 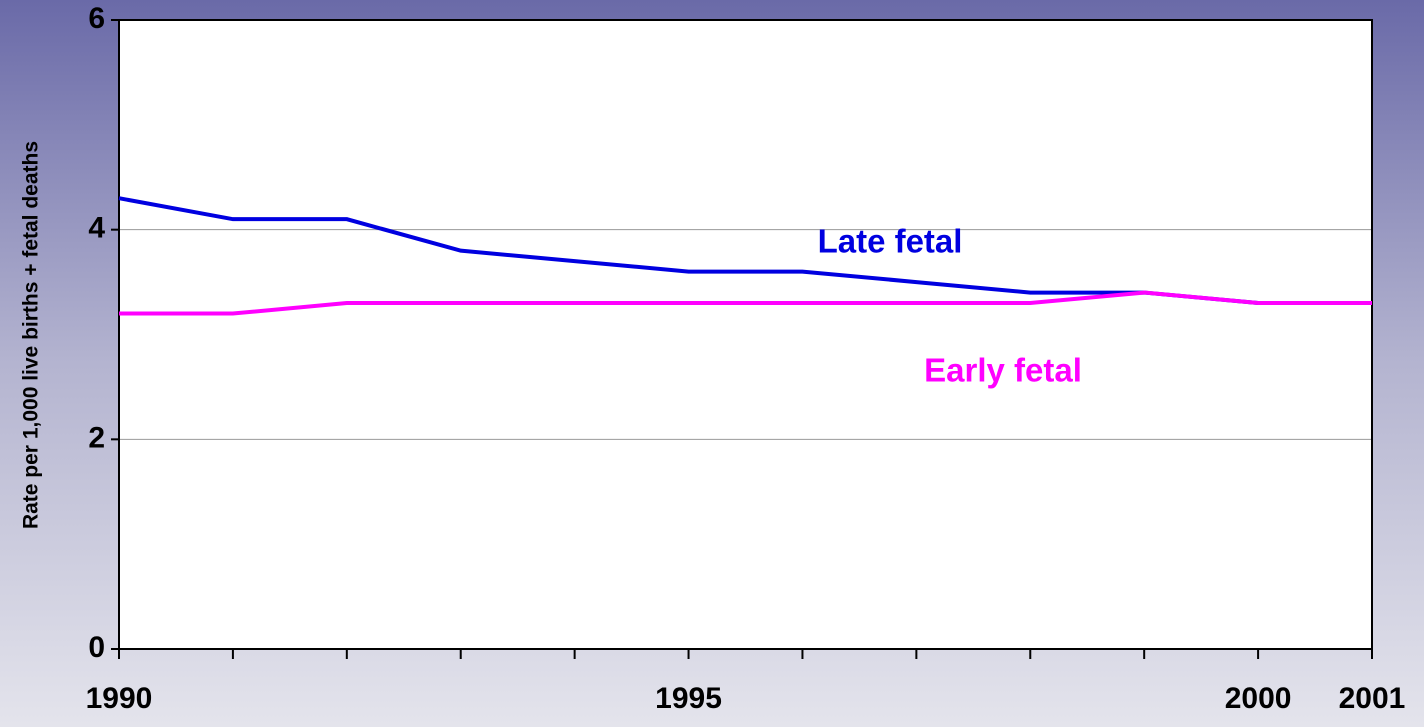 What do you see at coordinates (96, 647) in the screenshot?
I see `y-tick-label: 0` at bounding box center [96, 647].